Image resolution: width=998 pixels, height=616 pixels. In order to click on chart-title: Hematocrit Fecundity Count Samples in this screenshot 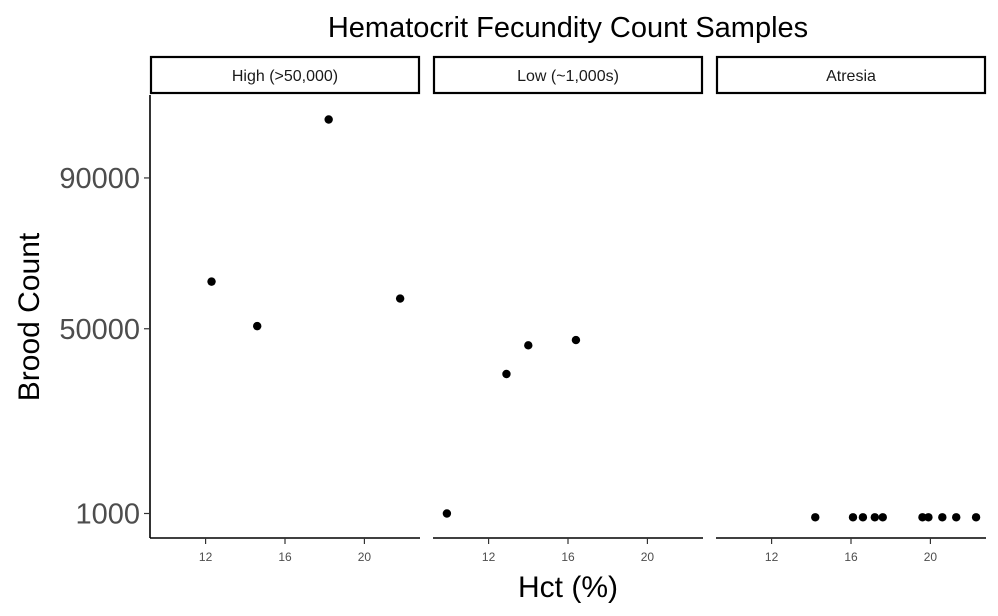, I will do `click(568, 28)`.